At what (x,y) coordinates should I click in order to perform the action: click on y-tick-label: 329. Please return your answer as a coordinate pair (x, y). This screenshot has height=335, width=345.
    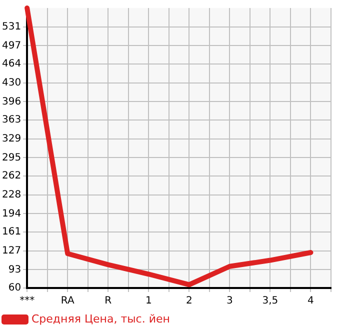
    Looking at the image, I should click on (12, 138).